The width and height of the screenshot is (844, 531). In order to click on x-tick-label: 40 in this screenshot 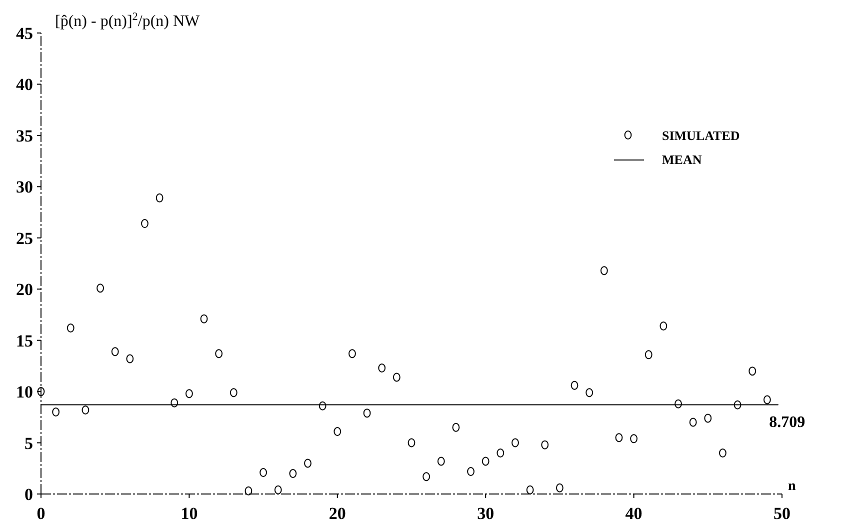, I will do `click(633, 513)`.